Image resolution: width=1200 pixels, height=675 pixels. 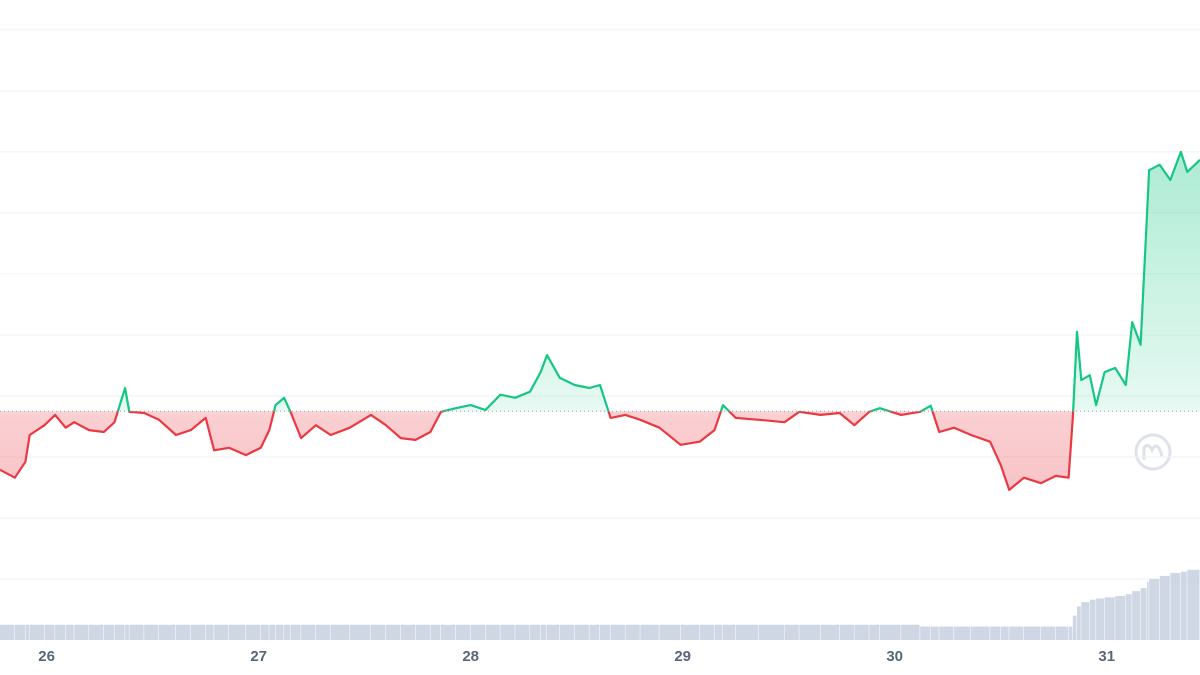 I want to click on x-tick-label: 26, so click(x=46, y=656).